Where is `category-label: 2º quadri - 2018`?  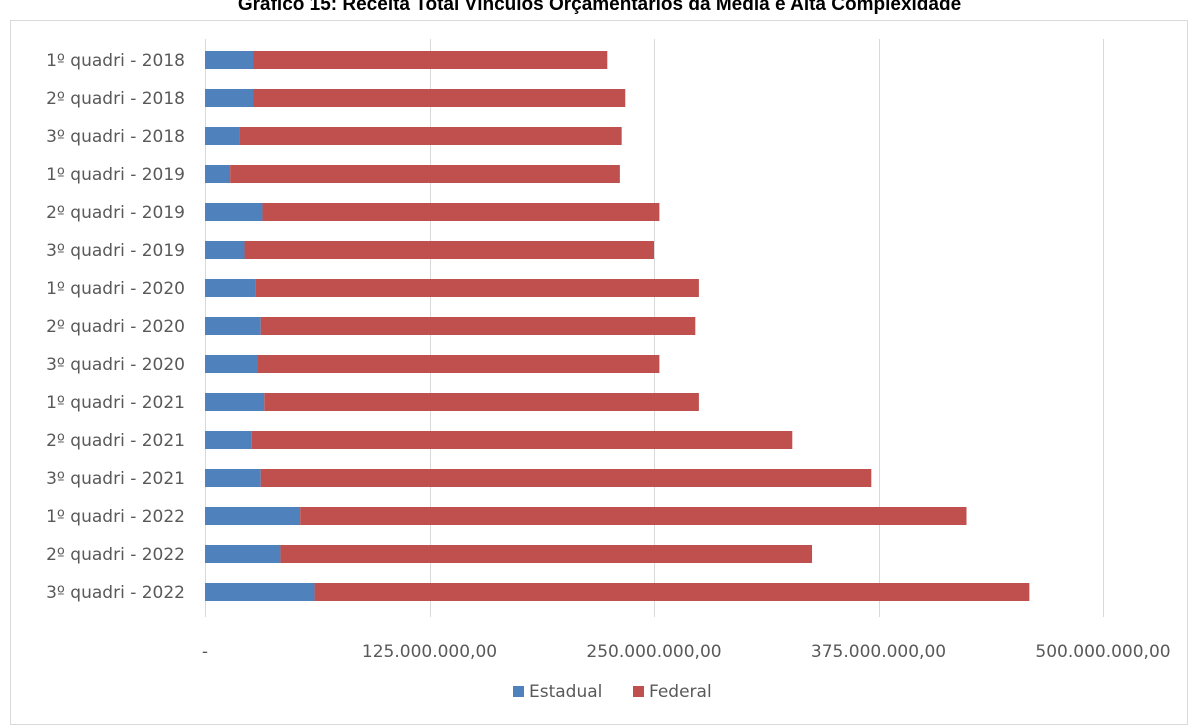
category-label: 2º quadri - 2018 is located at coordinates (115, 99).